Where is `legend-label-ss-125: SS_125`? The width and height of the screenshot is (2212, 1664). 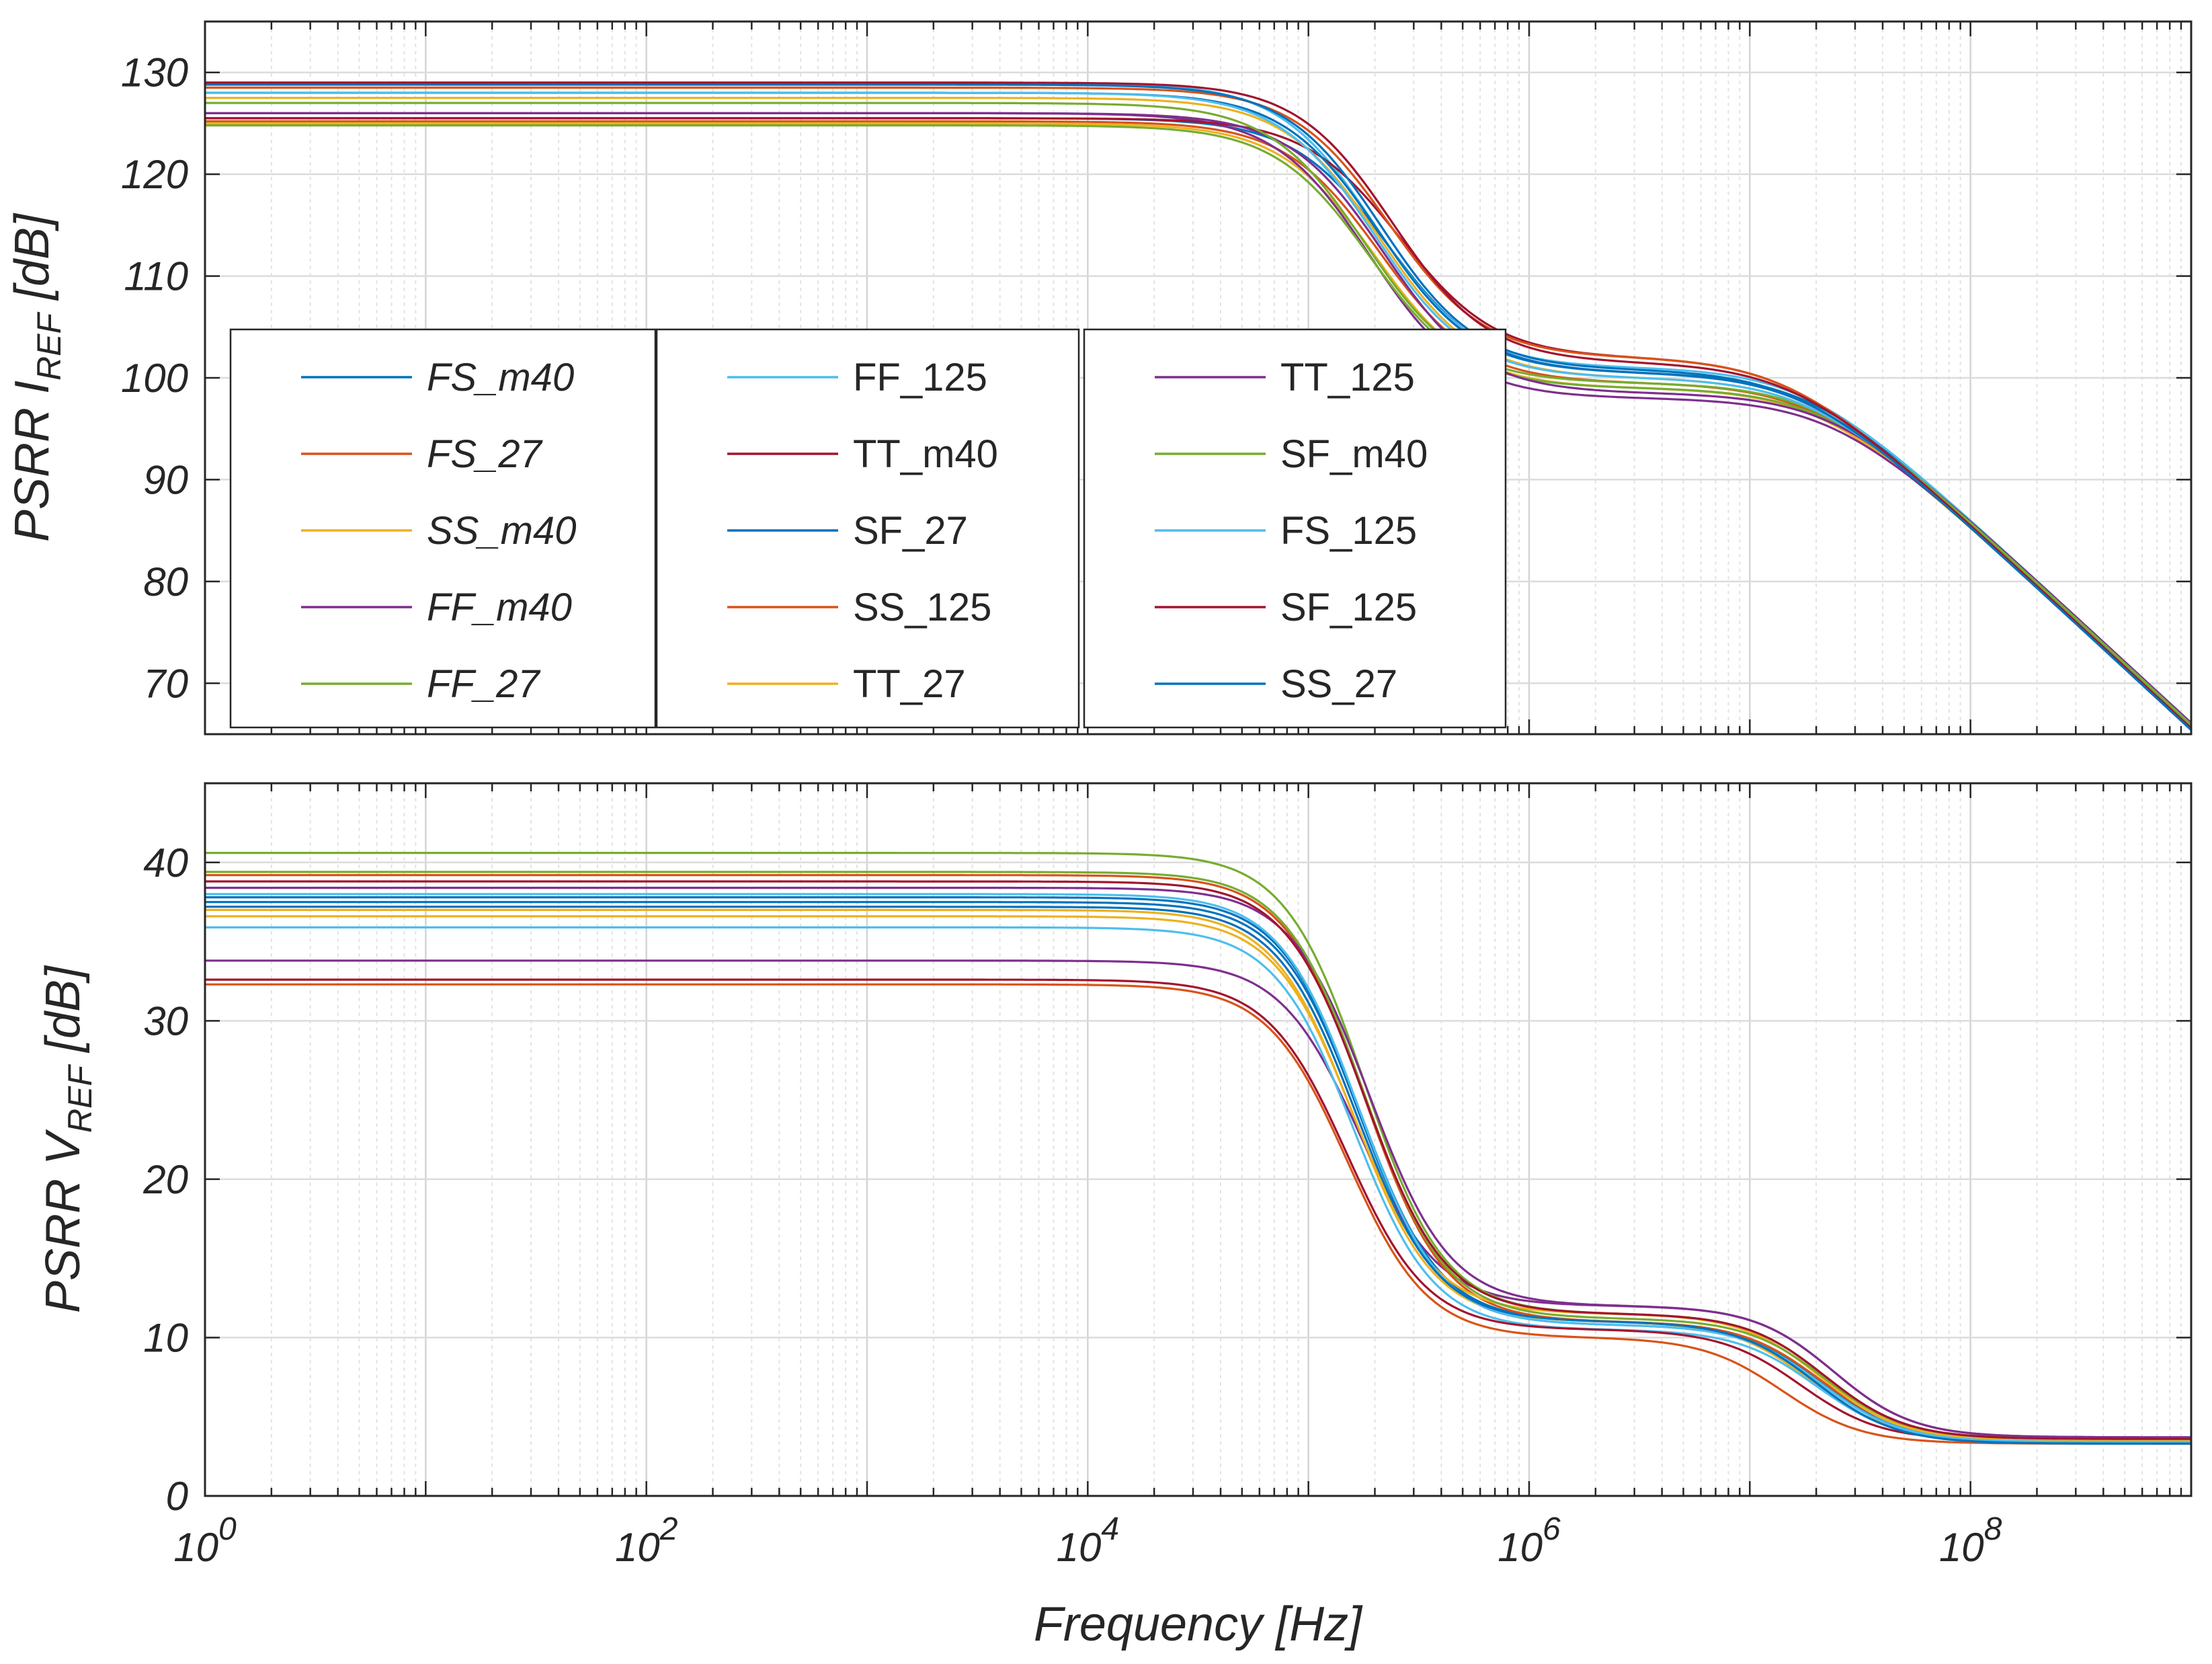
legend-label-ss-125: SS_125 is located at coordinates (922, 607).